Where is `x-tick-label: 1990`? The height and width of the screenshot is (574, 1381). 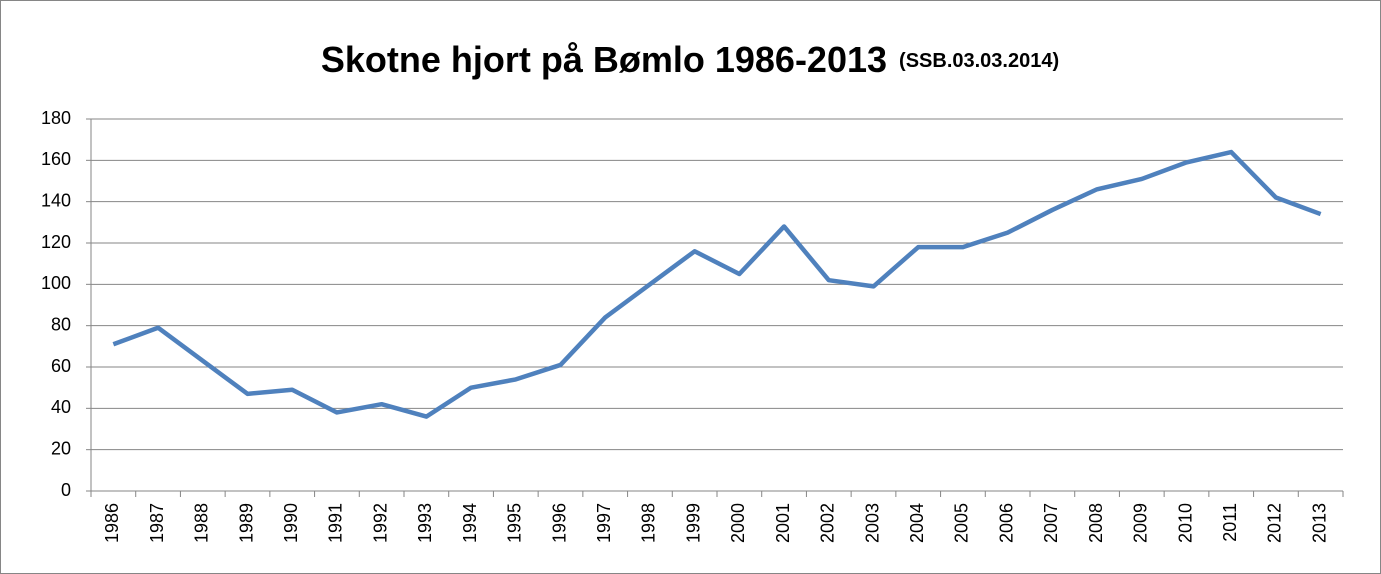
x-tick-label: 1990 is located at coordinates (291, 523).